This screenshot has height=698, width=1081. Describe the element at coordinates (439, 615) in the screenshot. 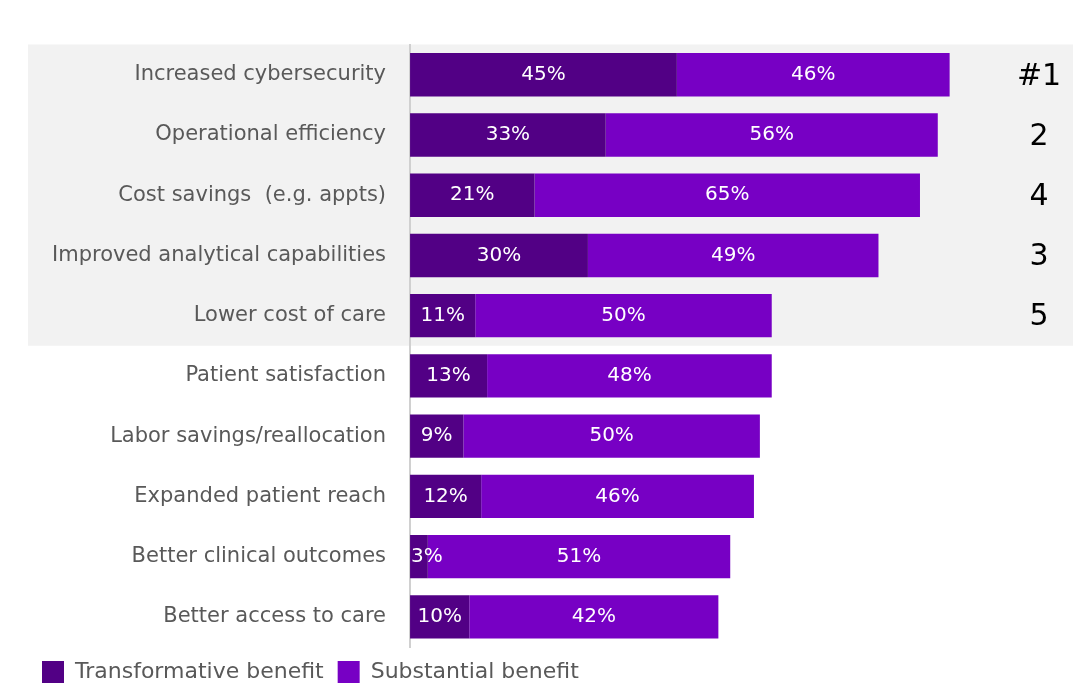

I see `data-label: 10%` at that location.